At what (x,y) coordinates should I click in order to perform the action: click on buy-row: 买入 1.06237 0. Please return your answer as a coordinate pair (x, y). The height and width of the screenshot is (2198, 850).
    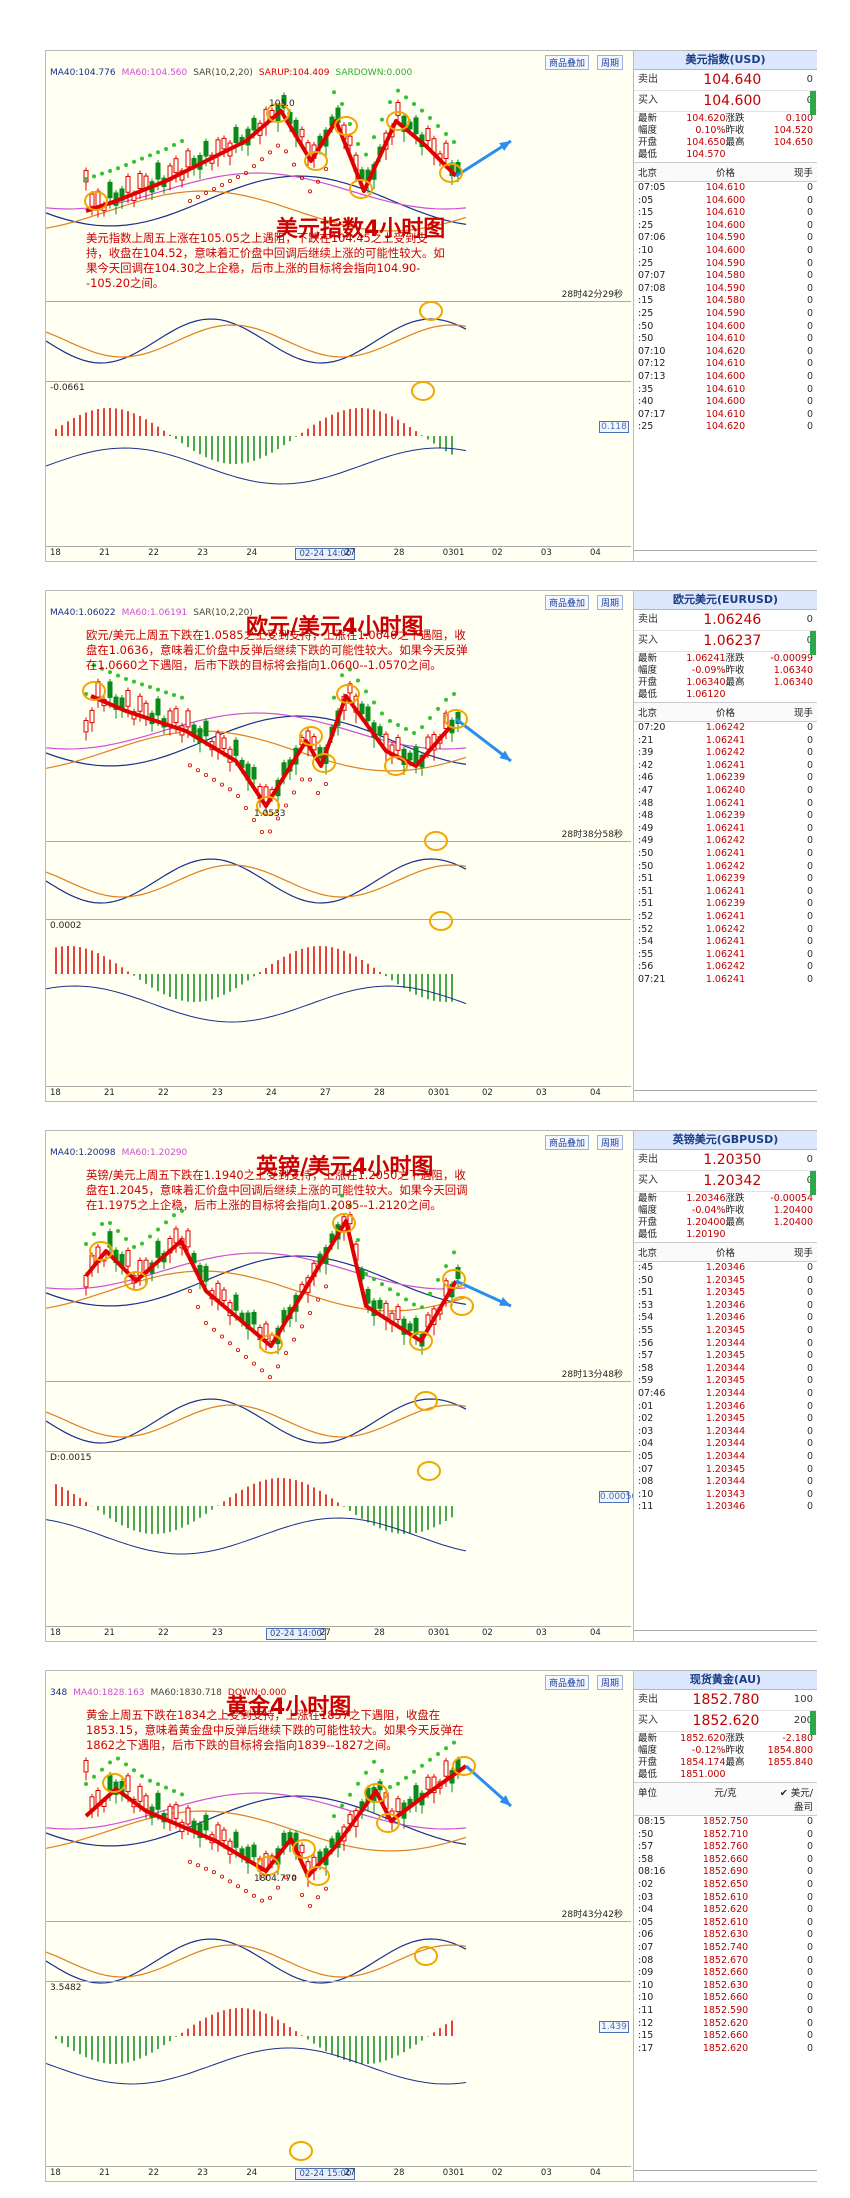
    Looking at the image, I should click on (725, 641).